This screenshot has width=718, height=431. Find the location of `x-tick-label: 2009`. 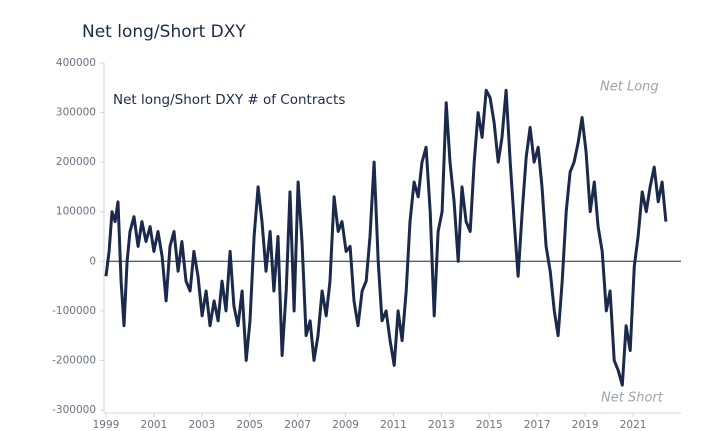

x-tick-label: 2009 is located at coordinates (345, 425).